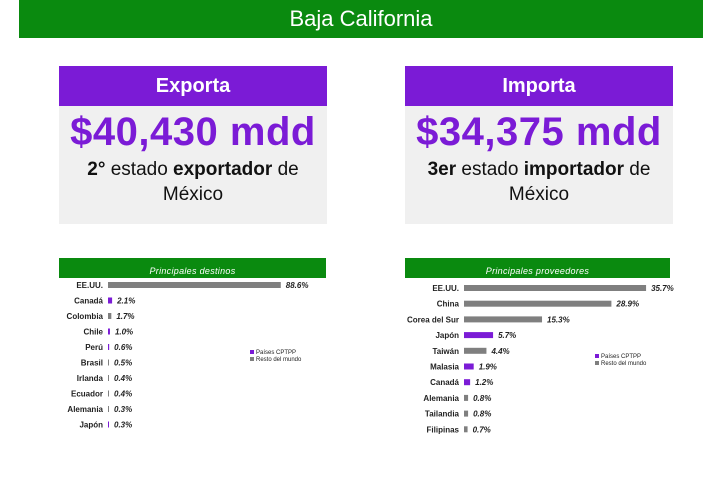 The width and height of the screenshot is (720, 480). I want to click on import-text-b: importador, so click(573, 169).